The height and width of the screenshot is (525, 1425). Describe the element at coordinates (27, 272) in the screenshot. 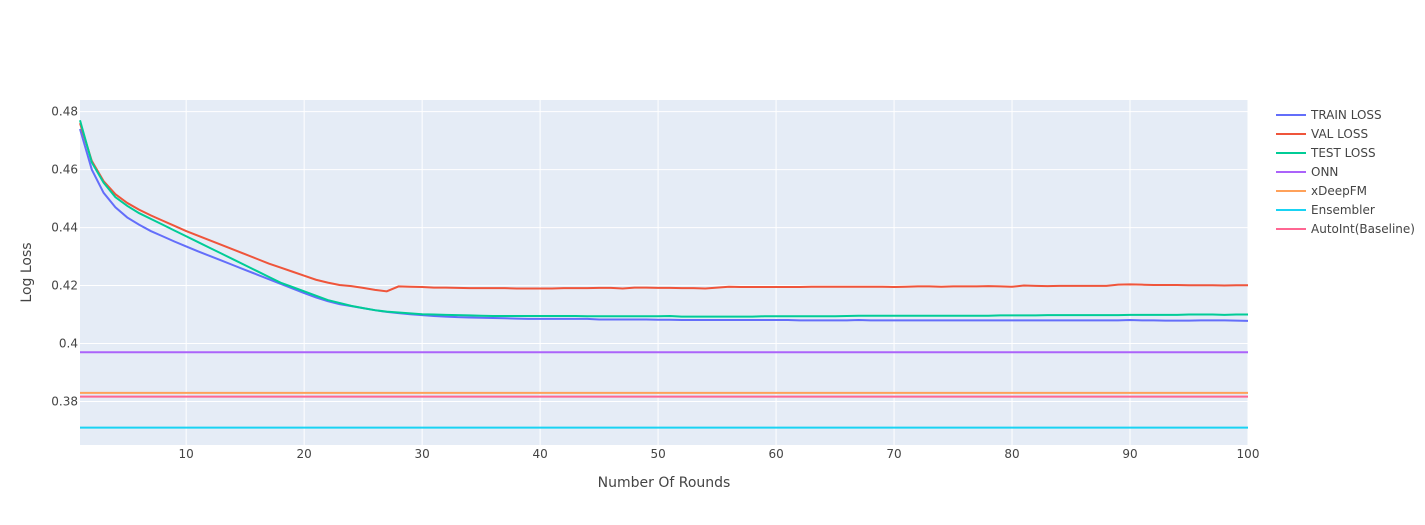

I see `y-axis-title: Log Loss` at that location.